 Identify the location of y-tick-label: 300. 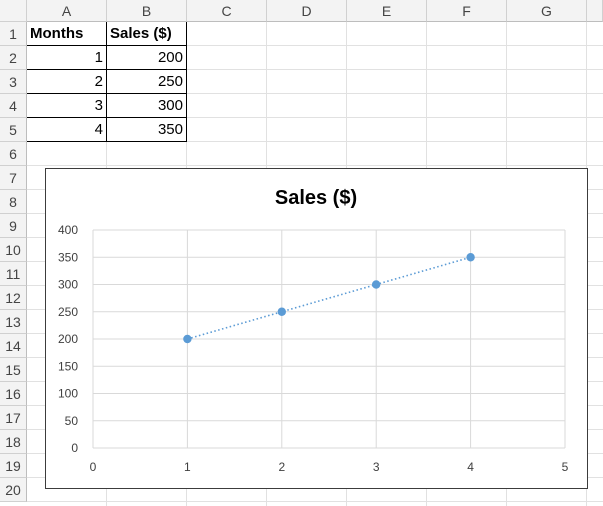
(68, 285).